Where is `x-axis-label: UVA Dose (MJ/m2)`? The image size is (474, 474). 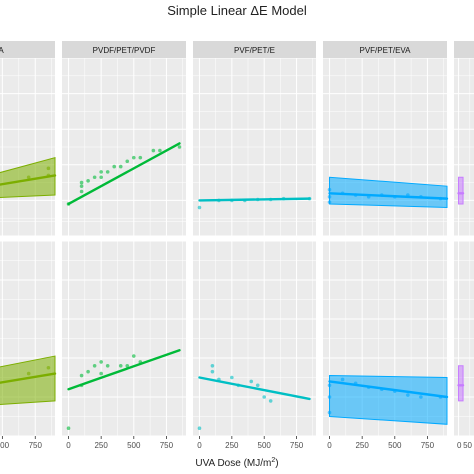 x-axis-label: UVA Dose (MJ/m2) is located at coordinates (236, 463).